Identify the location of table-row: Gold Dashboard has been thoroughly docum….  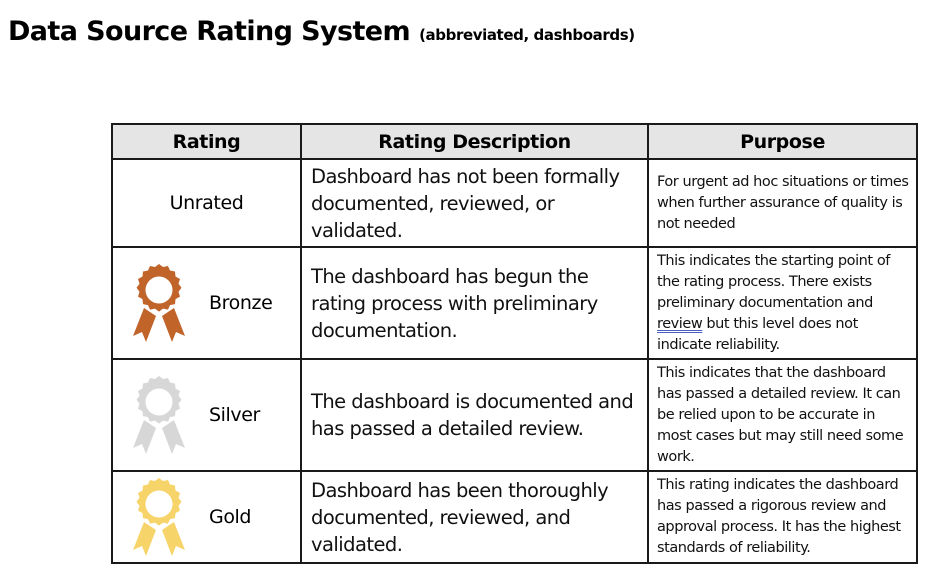
(514, 517).